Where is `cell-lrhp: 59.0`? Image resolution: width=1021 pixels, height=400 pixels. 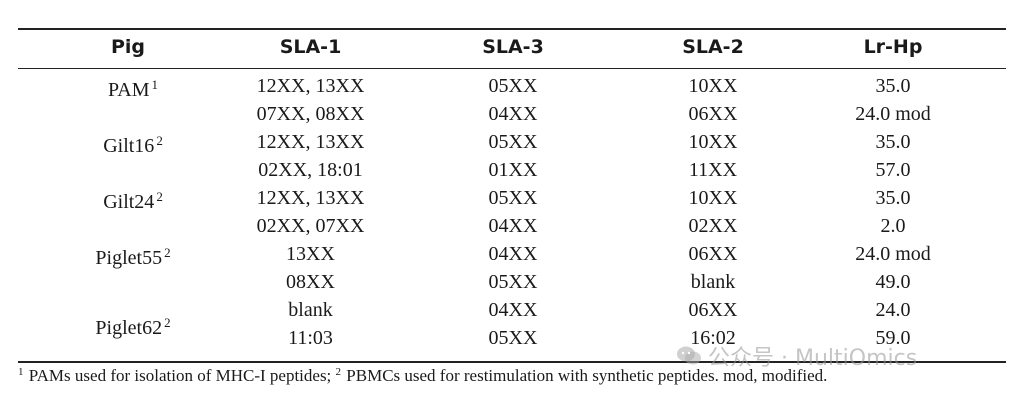
cell-lrhp: 59.0 is located at coordinates (893, 338).